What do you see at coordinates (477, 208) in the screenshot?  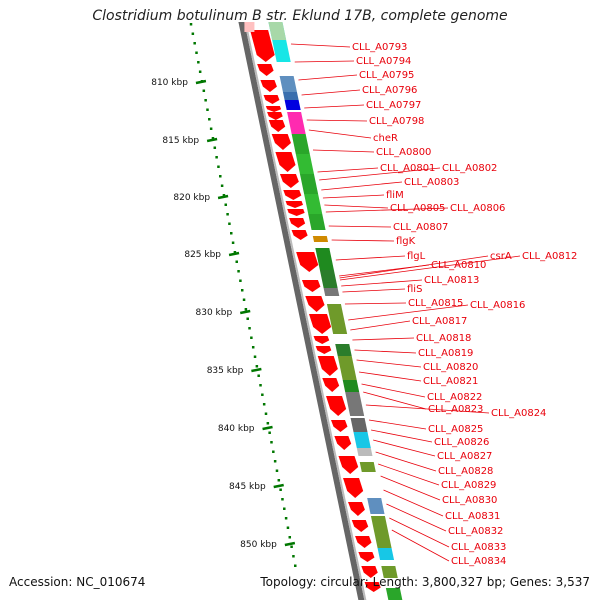 I see `gene-label: CLL_A0806` at bounding box center [477, 208].